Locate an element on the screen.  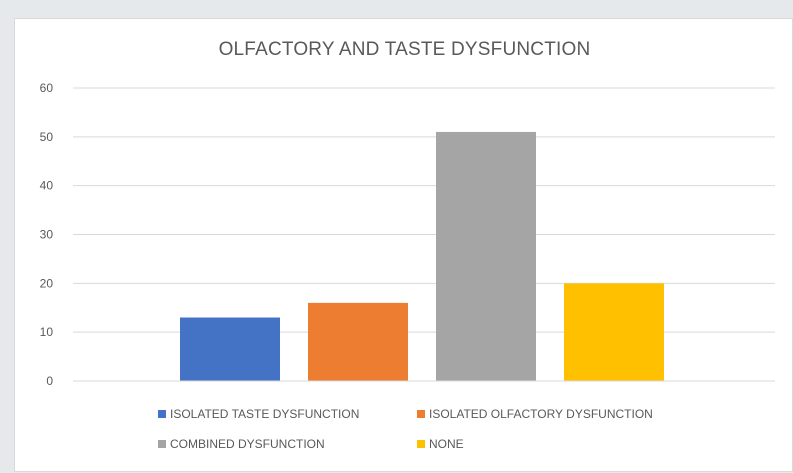
y-tick-label: 0 is located at coordinates (49, 381).